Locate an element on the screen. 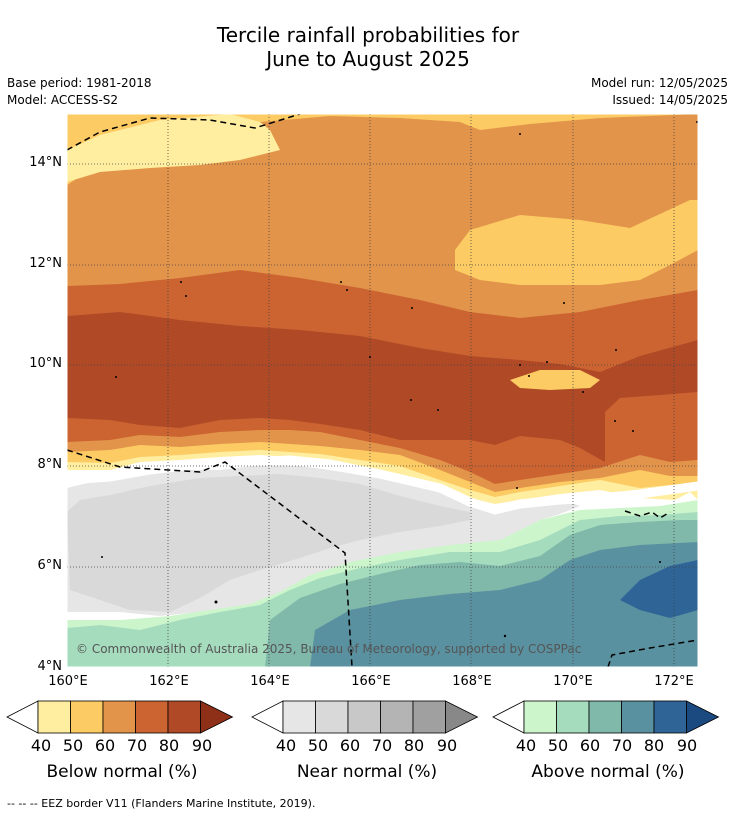 The width and height of the screenshot is (736, 816). near-normal-50-area is located at coordinates (268, 543).